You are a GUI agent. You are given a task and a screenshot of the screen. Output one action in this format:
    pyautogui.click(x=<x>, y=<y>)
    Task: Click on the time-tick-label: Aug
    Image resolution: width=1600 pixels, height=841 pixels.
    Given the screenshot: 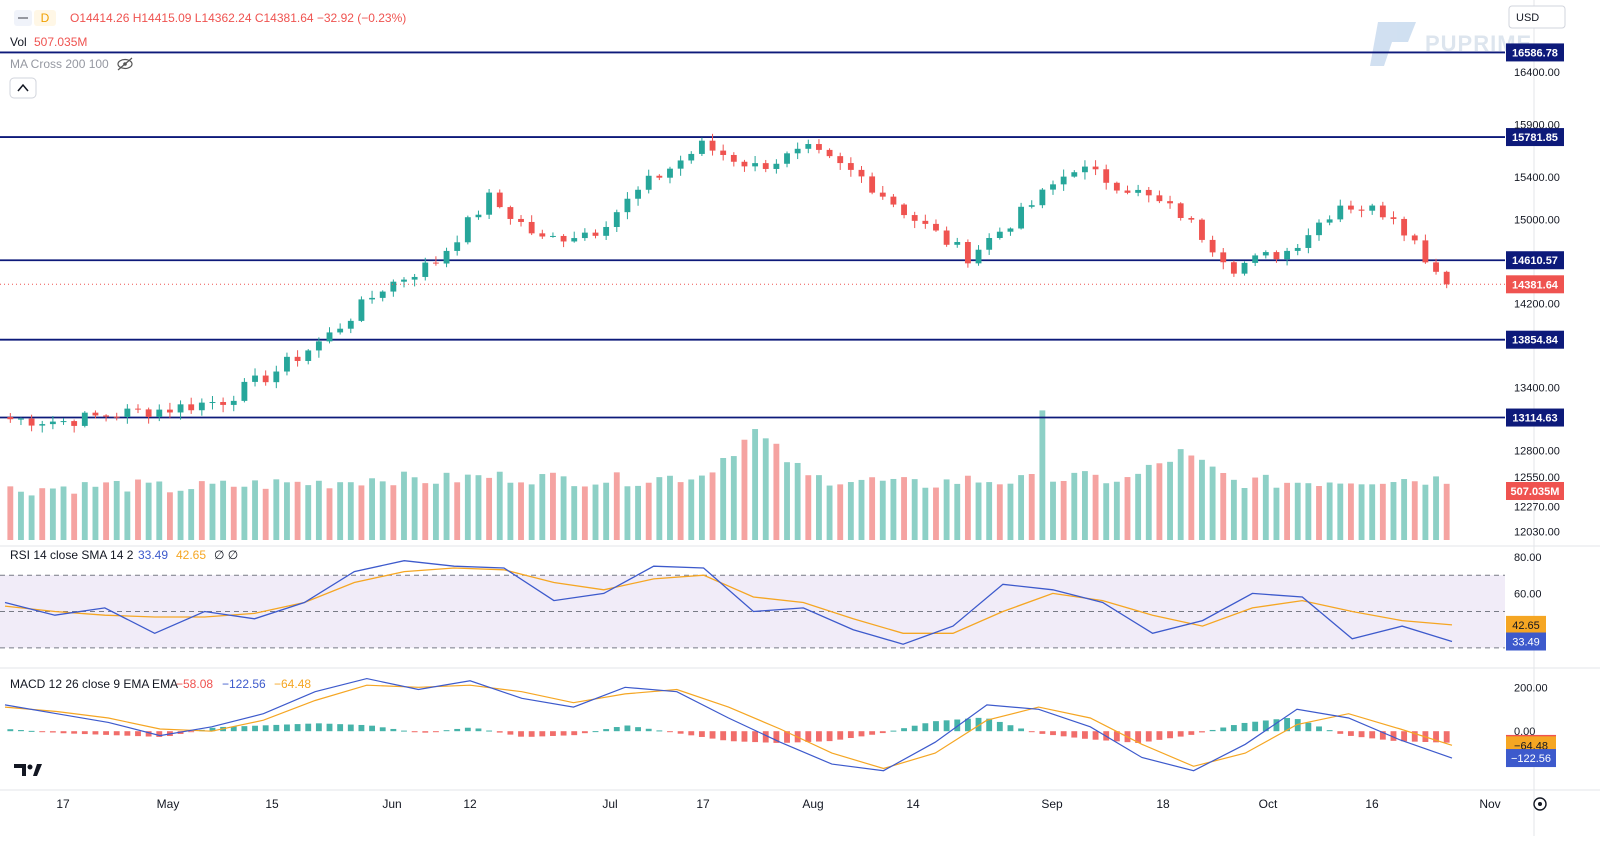 What is the action you would take?
    pyautogui.click(x=812, y=804)
    